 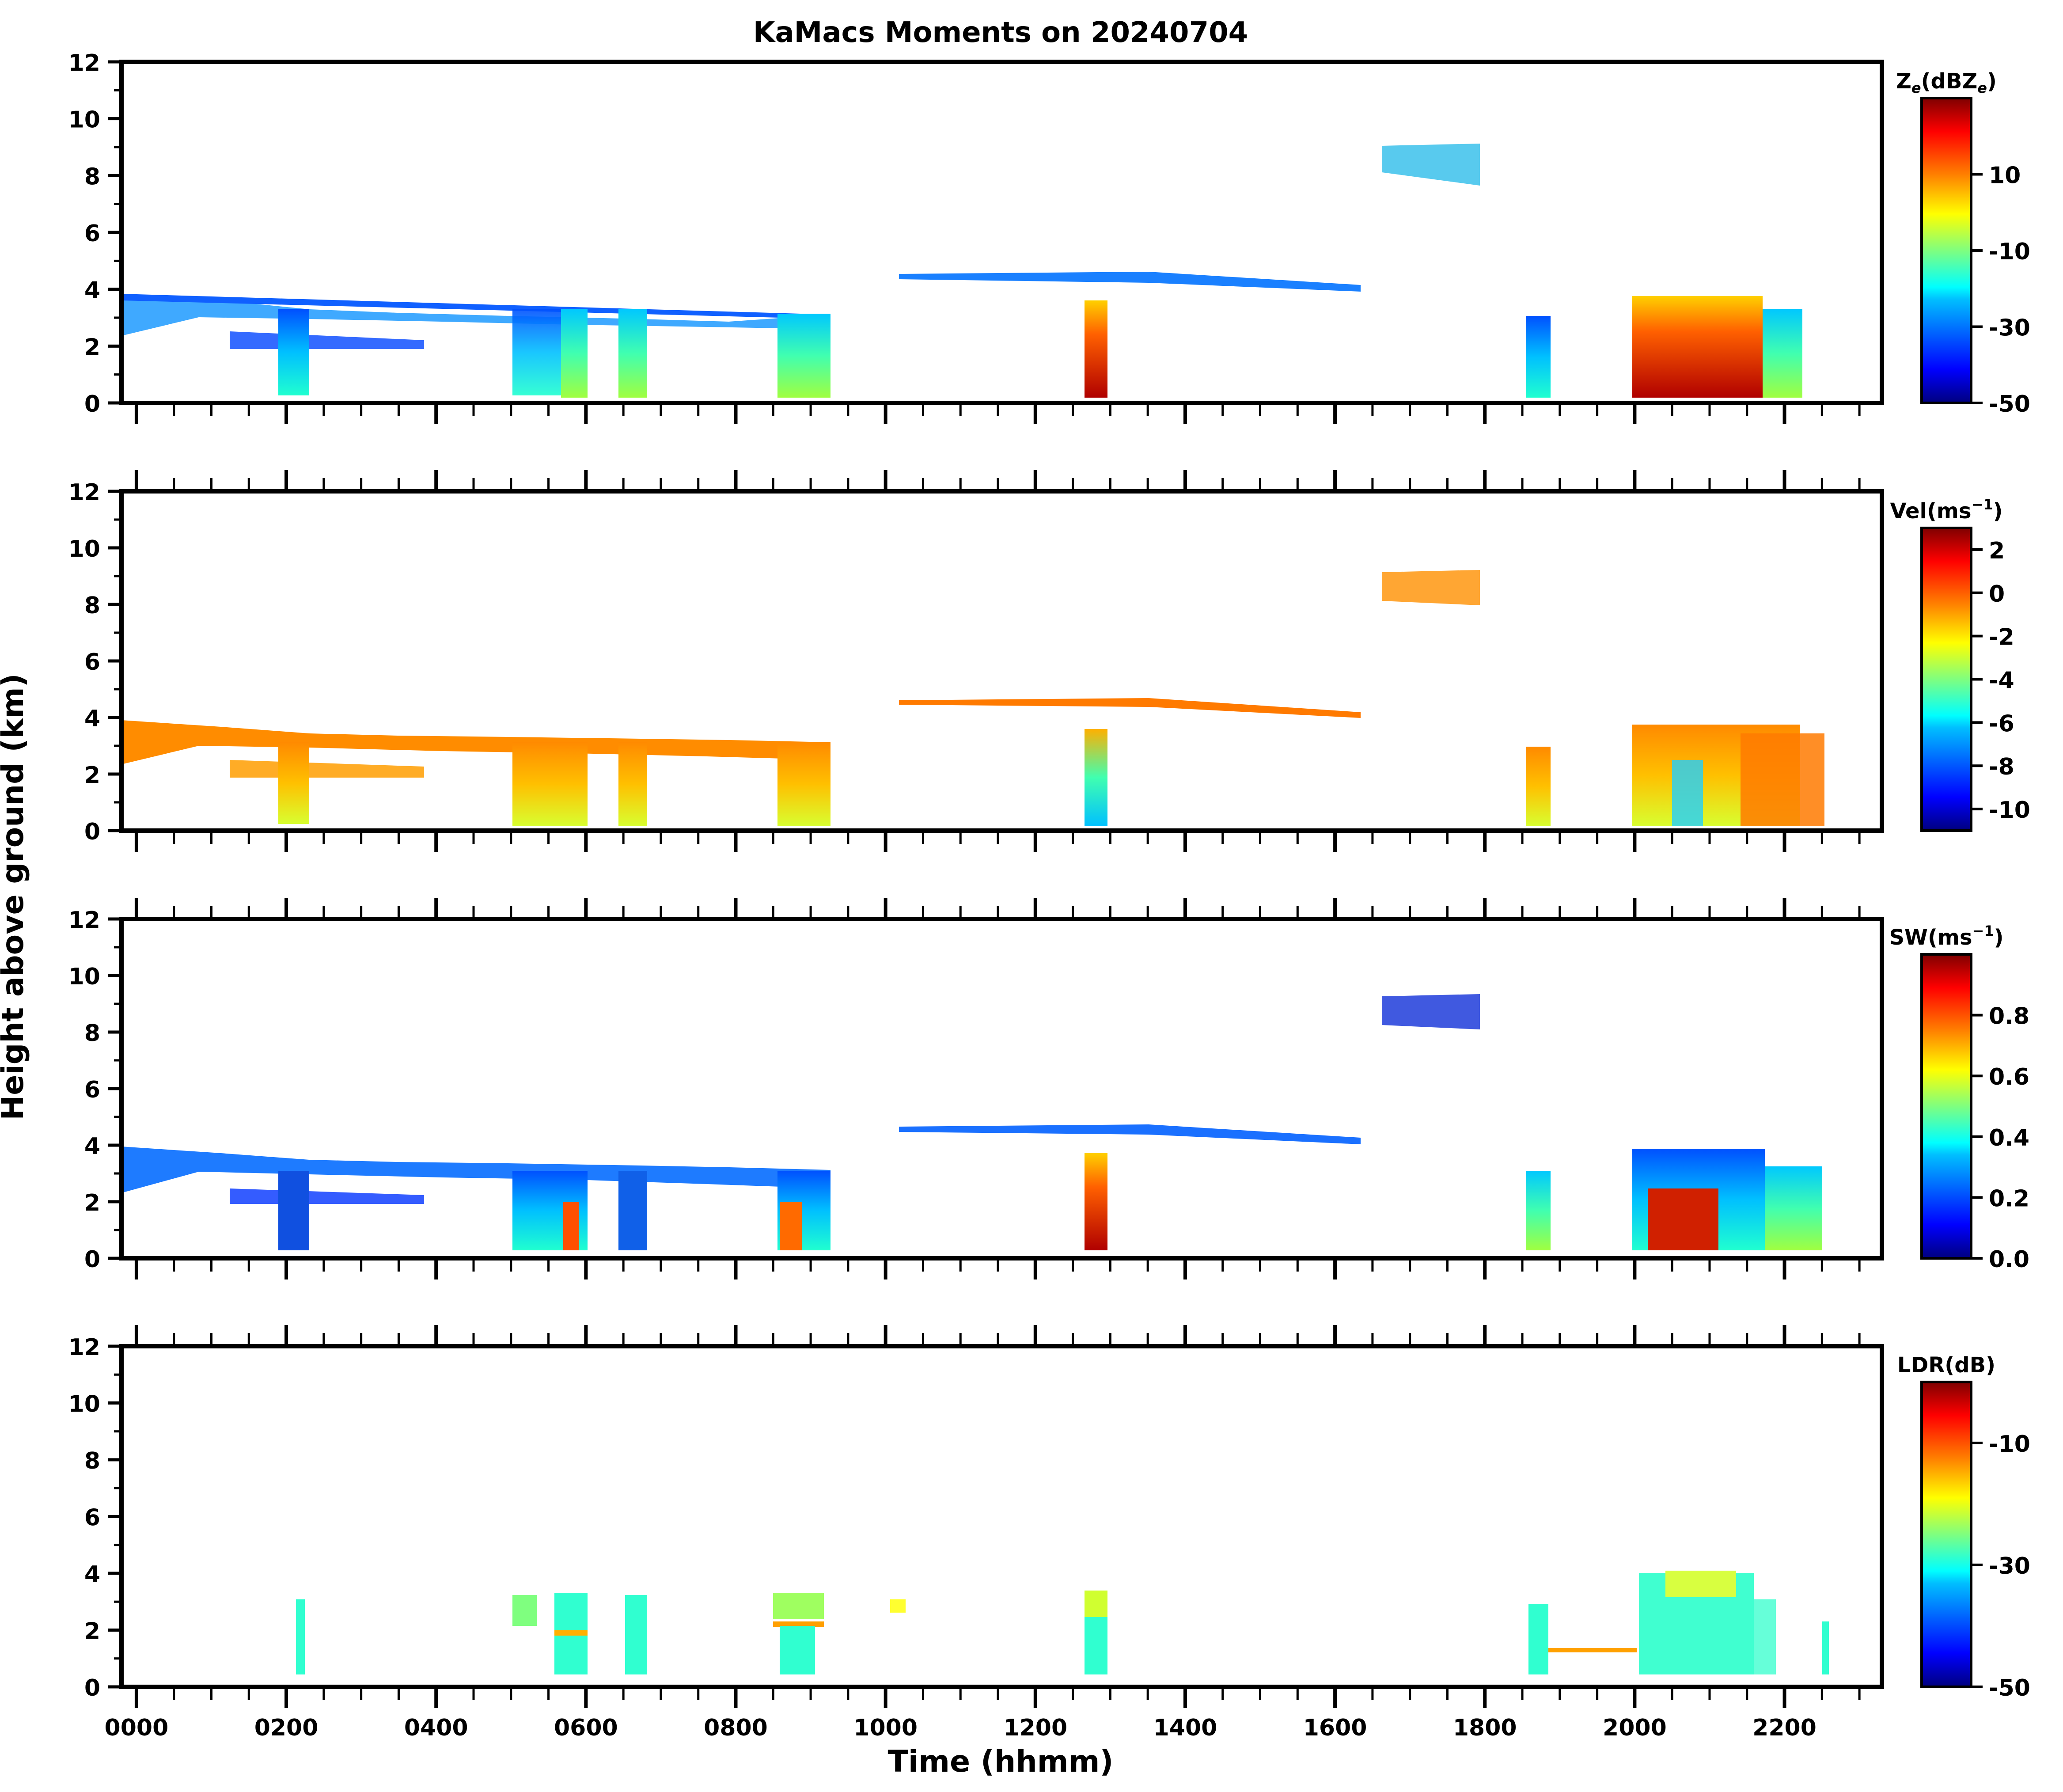 I want to click on x-tick-label: 2200, so click(x=1784, y=1728).